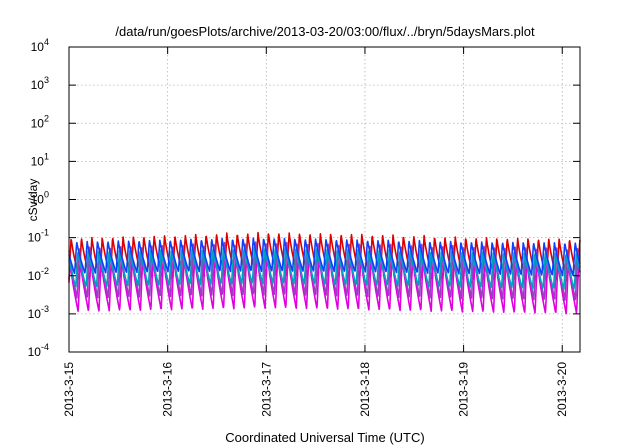 This screenshot has width=640, height=448. Describe the element at coordinates (38, 274) in the screenshot. I see `y-tick-label: 10⁻²` at that location.